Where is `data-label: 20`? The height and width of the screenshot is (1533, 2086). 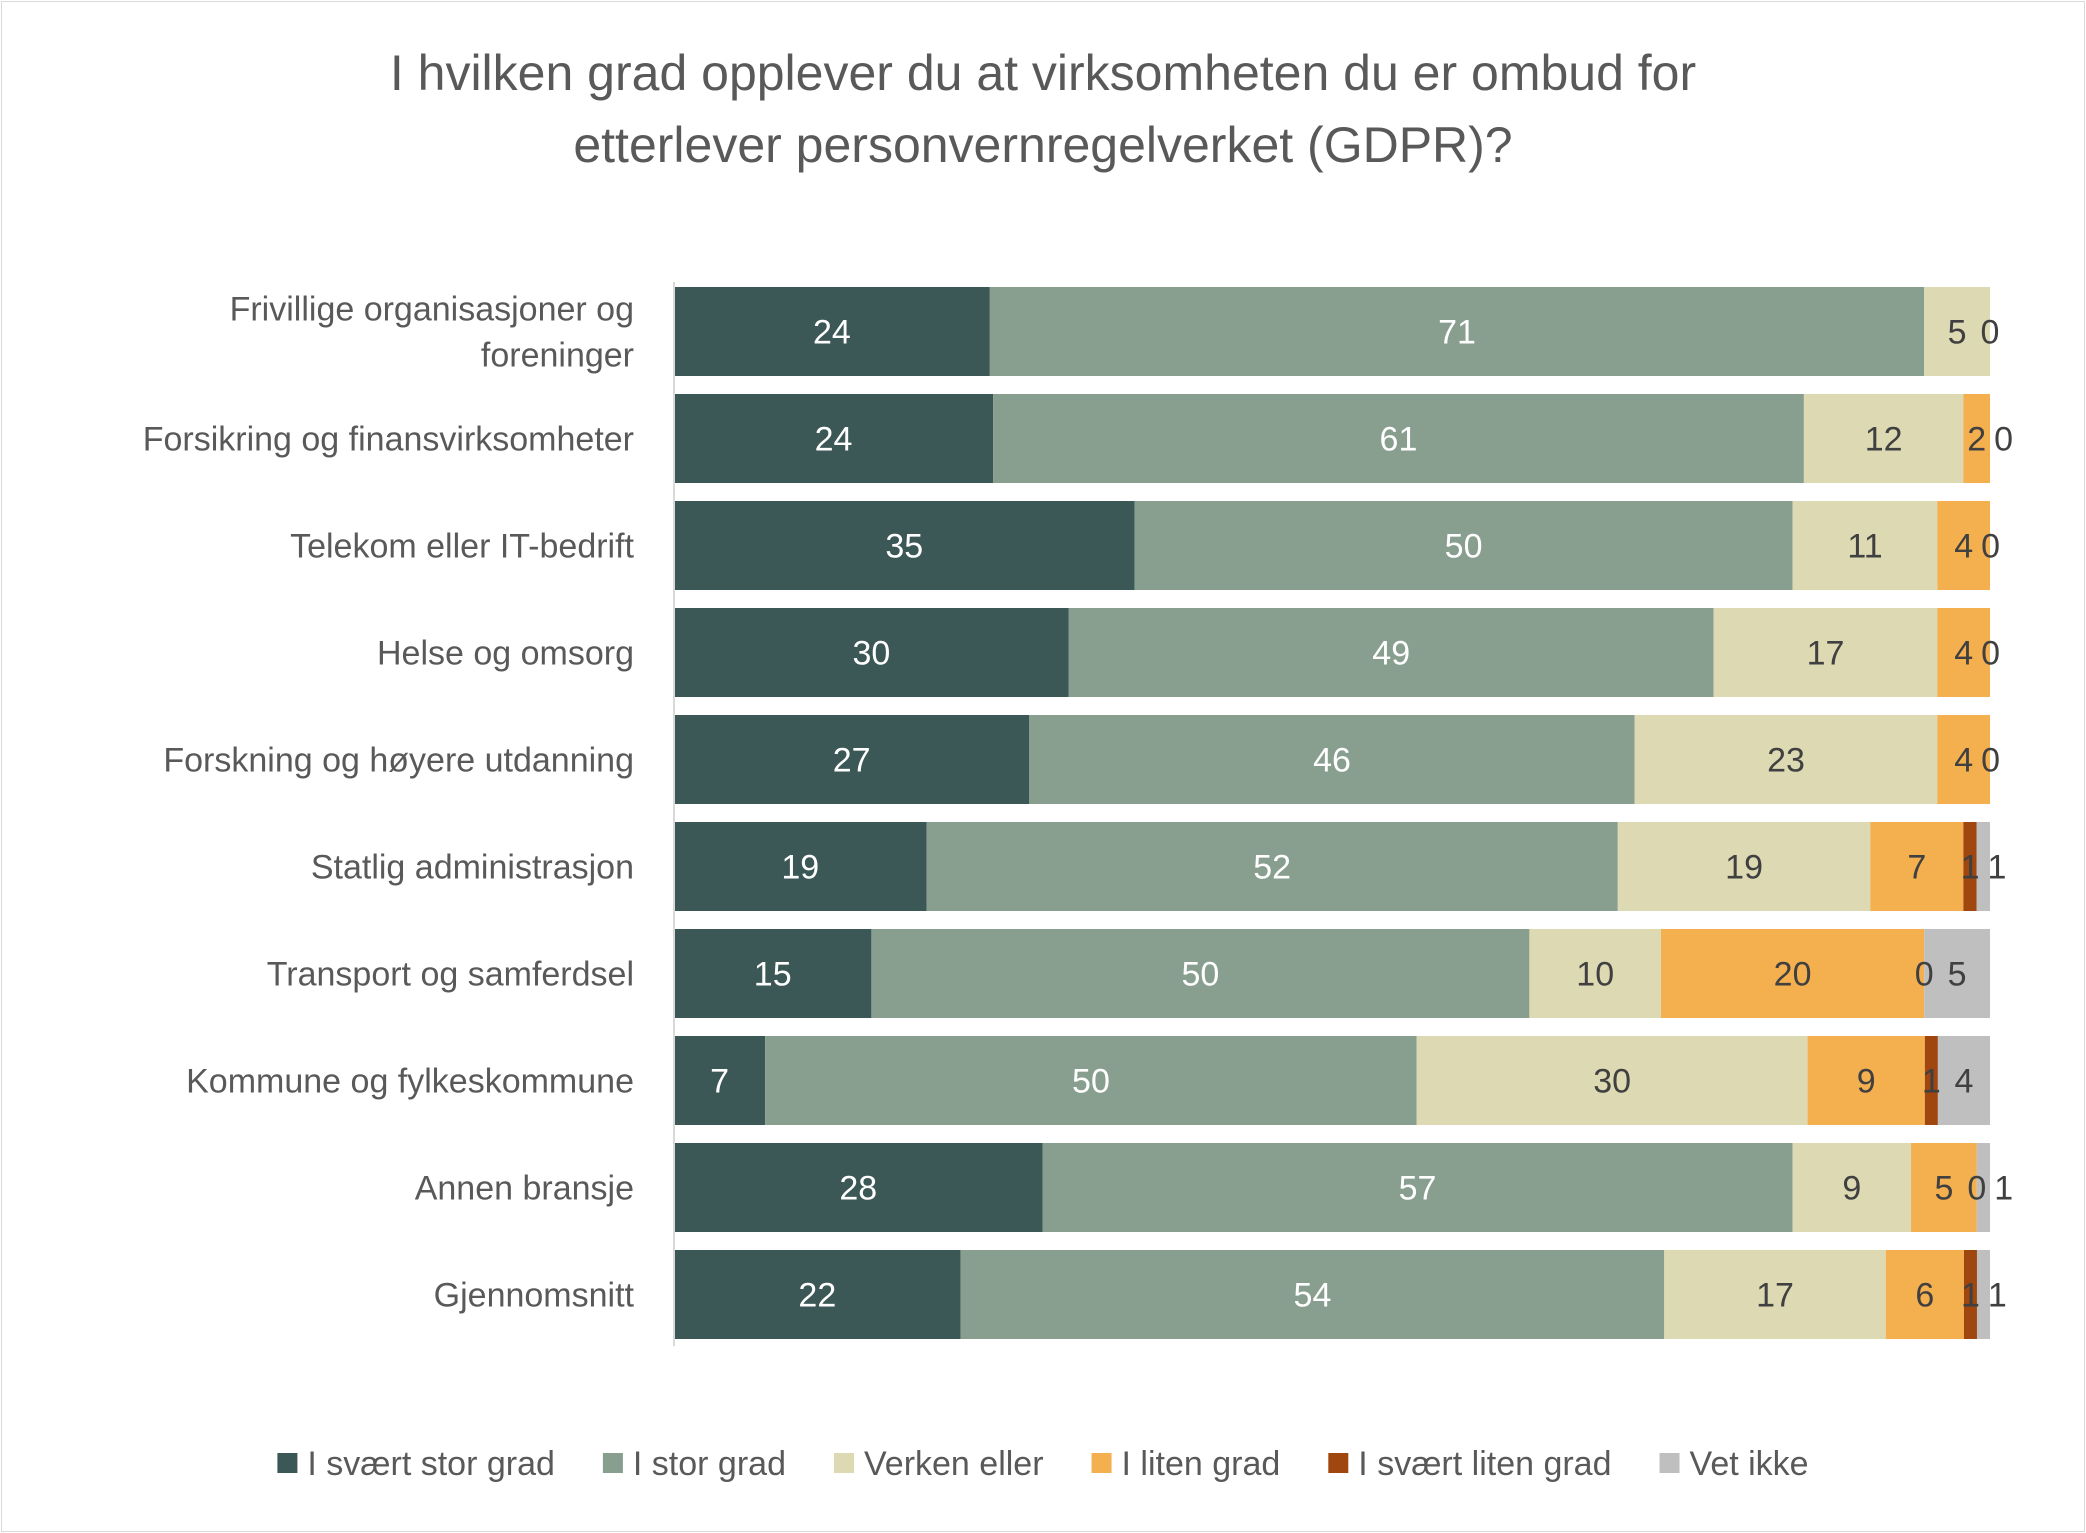 data-label: 20 is located at coordinates (1793, 975).